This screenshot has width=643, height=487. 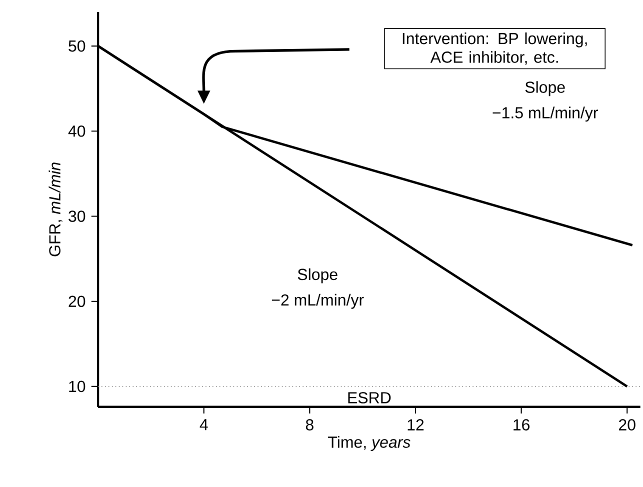 I want to click on y-tick-label: 10, so click(x=77, y=386).